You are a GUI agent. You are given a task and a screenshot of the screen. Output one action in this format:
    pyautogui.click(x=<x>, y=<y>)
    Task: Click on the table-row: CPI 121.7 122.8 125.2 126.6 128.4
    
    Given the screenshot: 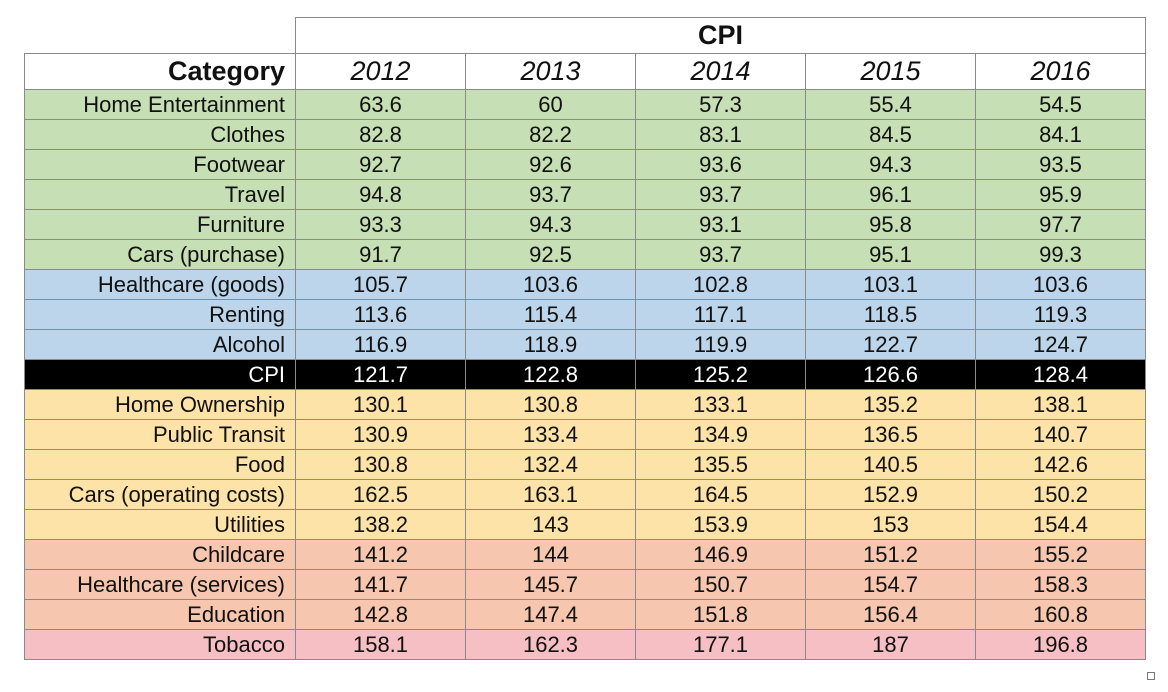 What is the action you would take?
    pyautogui.click(x=585, y=374)
    